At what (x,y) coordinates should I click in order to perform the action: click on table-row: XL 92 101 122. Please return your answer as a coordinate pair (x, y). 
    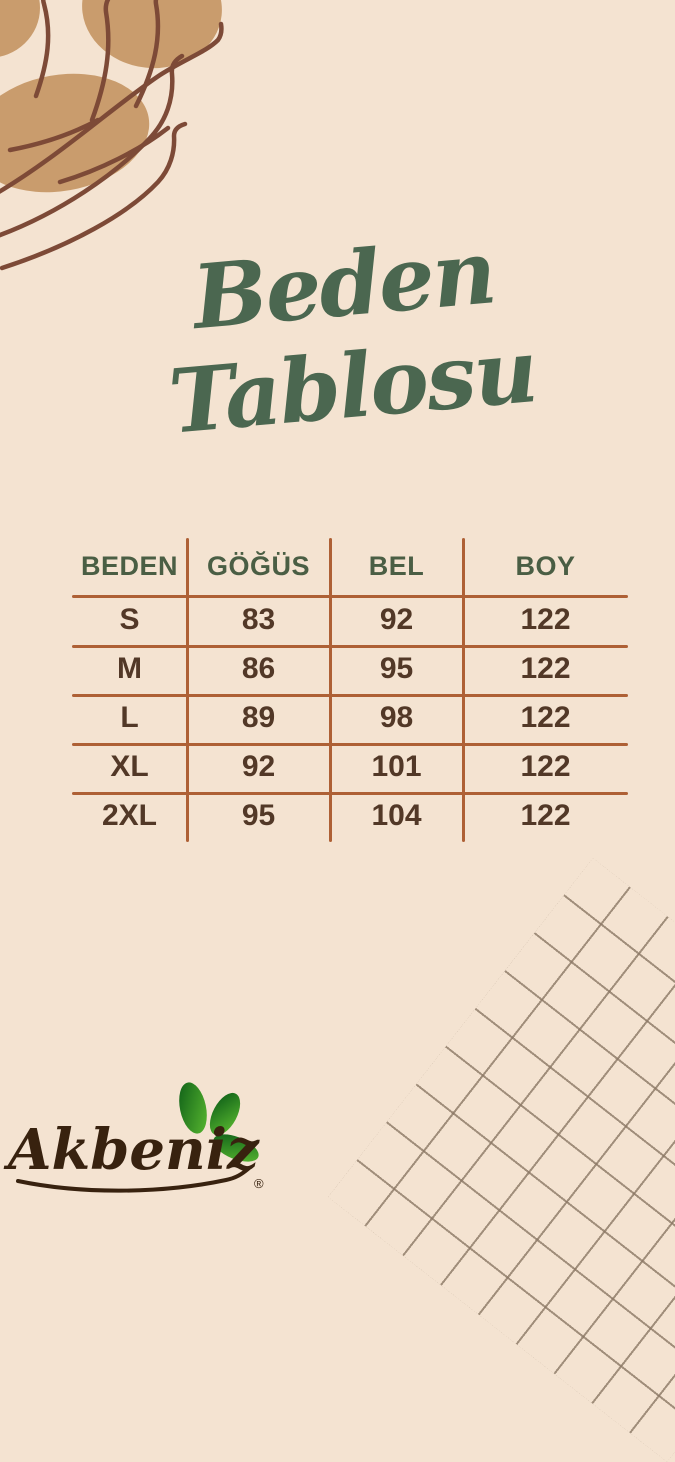
    Looking at the image, I should click on (350, 766).